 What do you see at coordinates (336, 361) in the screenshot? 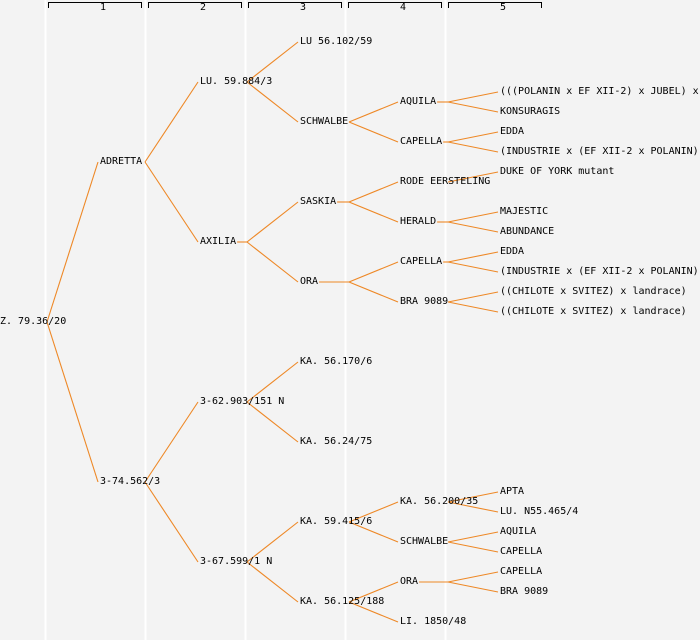
I see `tree-node-label: KA. 56.170/6` at bounding box center [336, 361].